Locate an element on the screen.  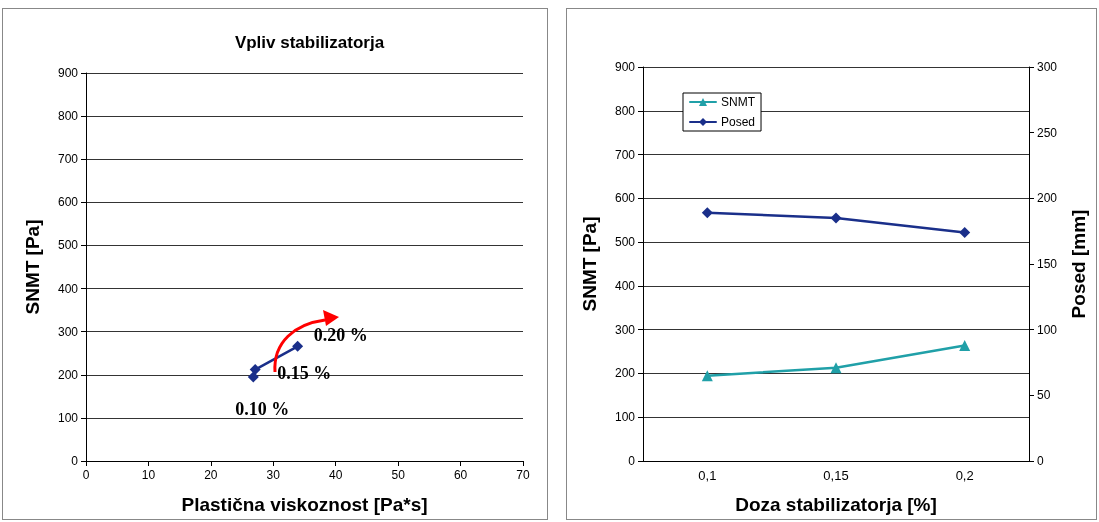
x-tick-label: 10 is located at coordinates (148, 475).